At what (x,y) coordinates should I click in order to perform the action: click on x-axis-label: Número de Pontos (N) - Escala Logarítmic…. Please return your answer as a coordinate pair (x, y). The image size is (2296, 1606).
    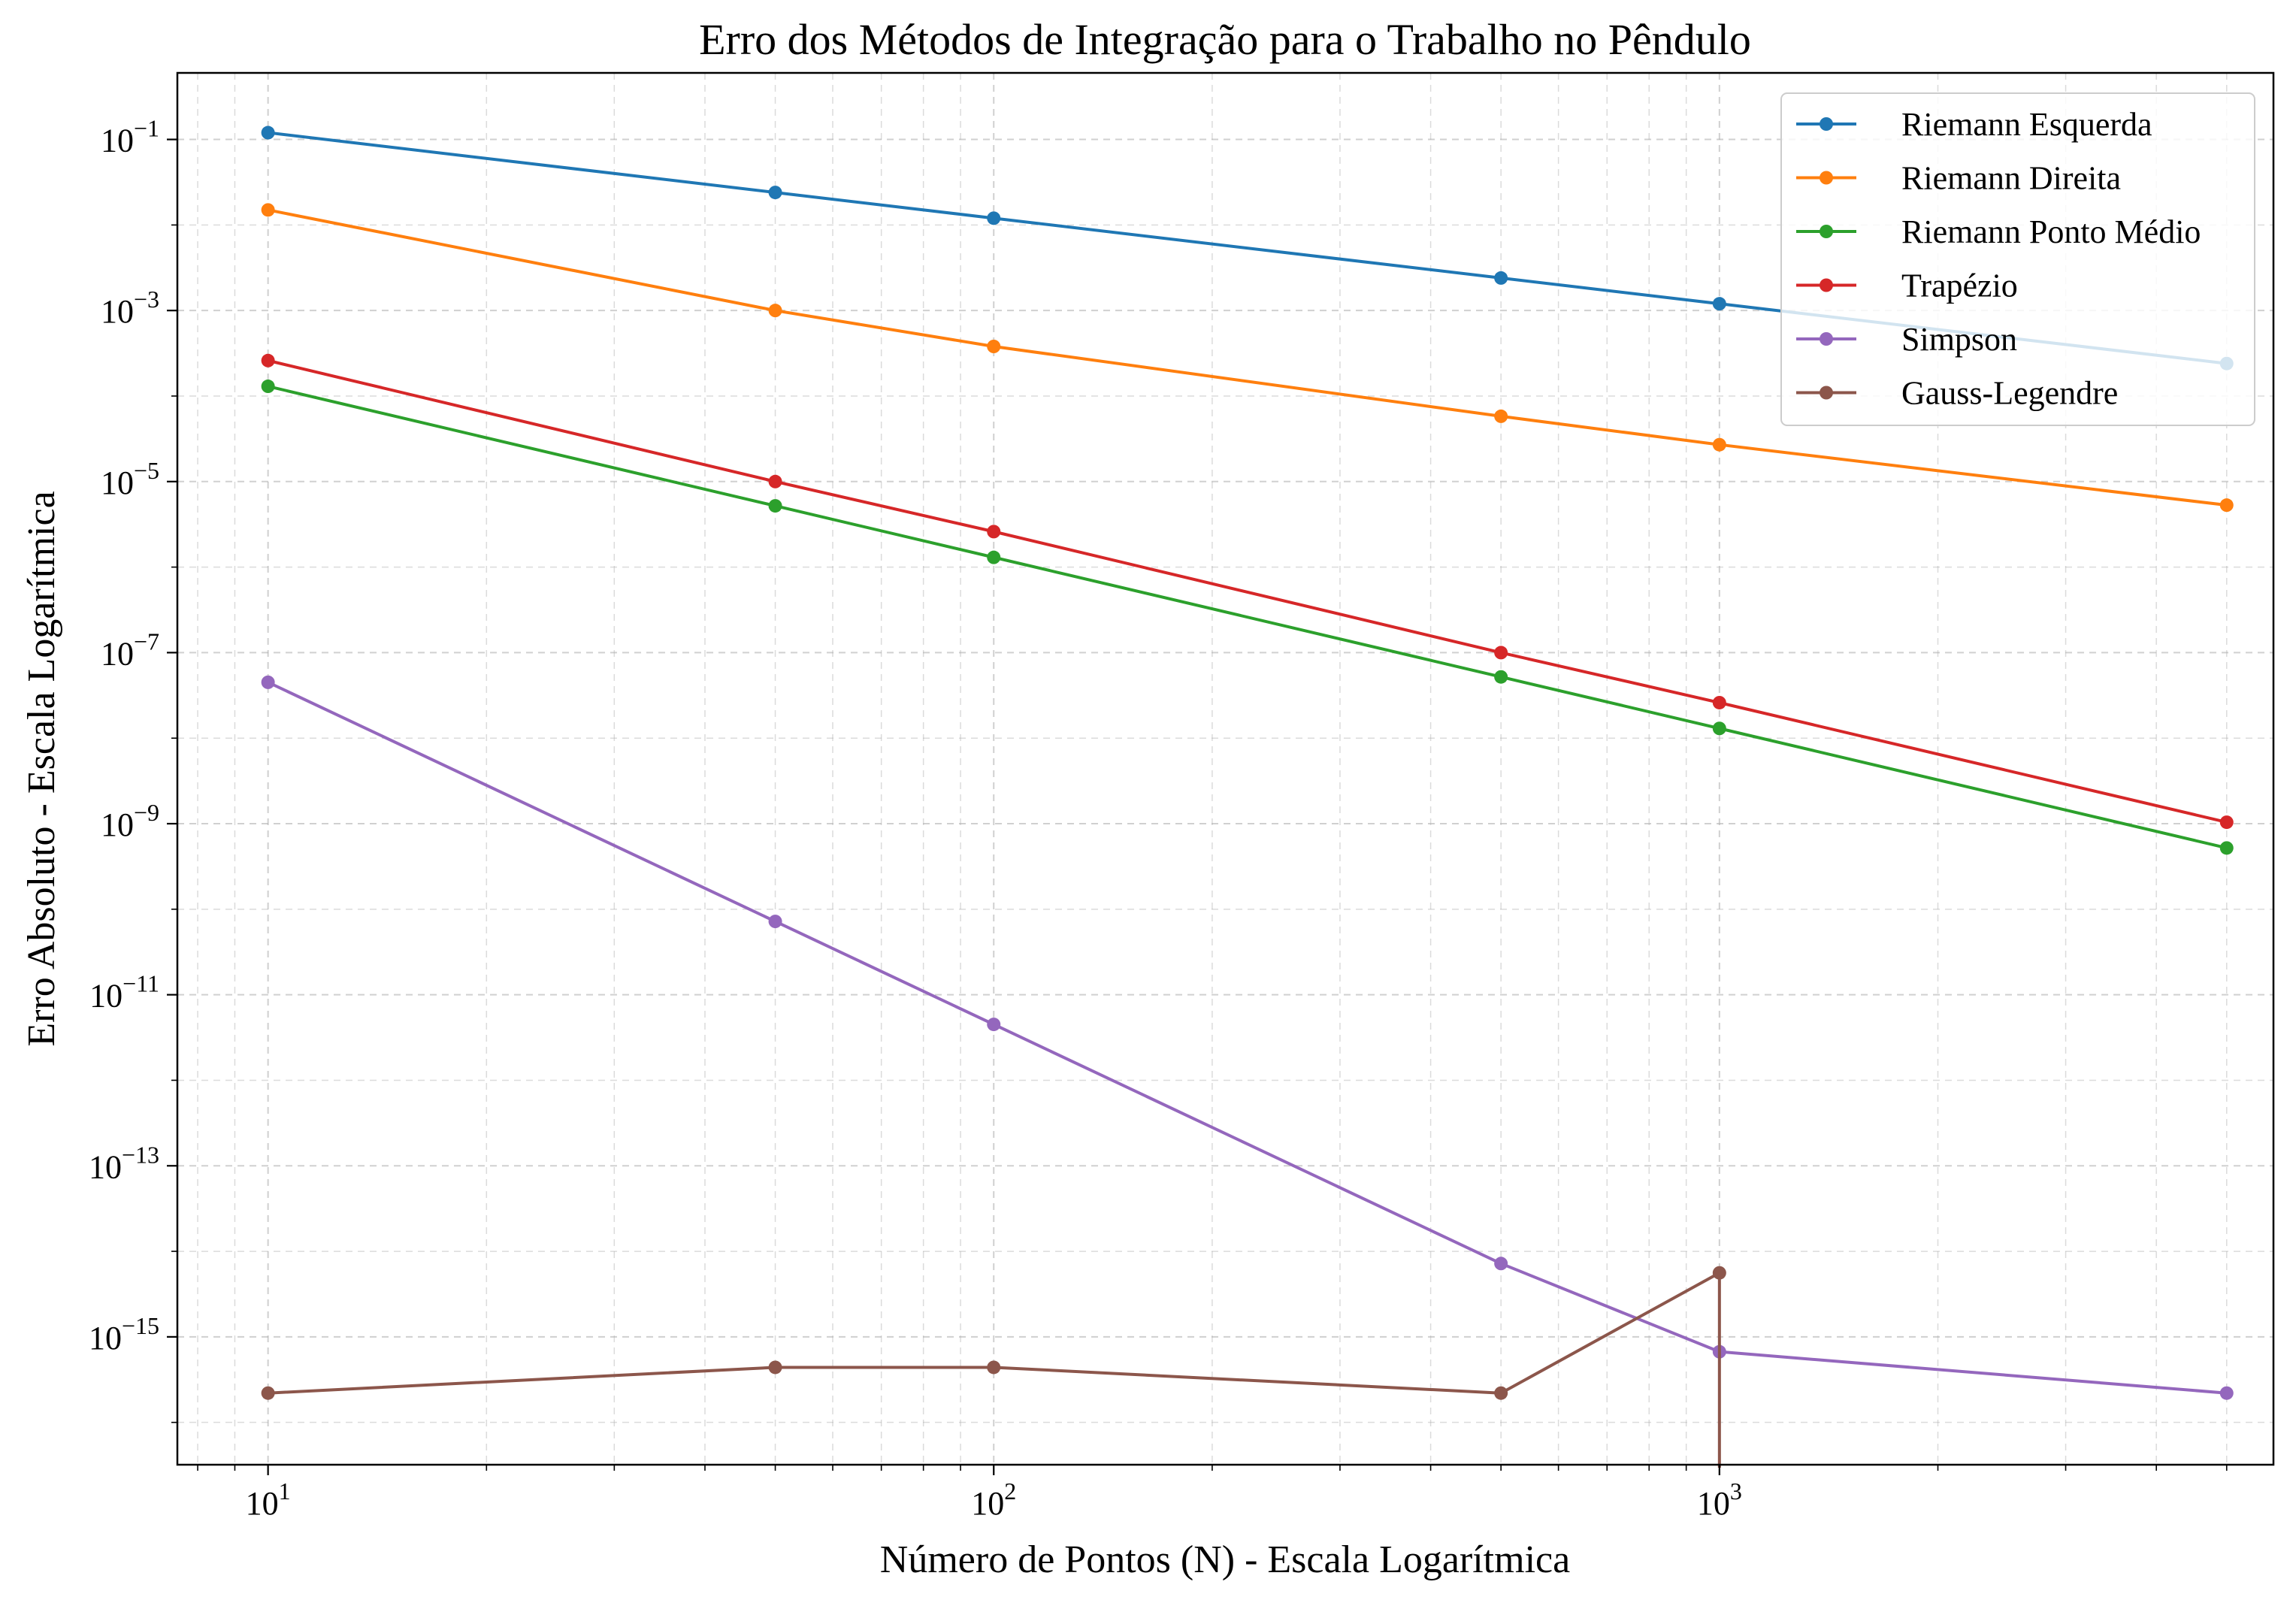
    Looking at the image, I should click on (1225, 1559).